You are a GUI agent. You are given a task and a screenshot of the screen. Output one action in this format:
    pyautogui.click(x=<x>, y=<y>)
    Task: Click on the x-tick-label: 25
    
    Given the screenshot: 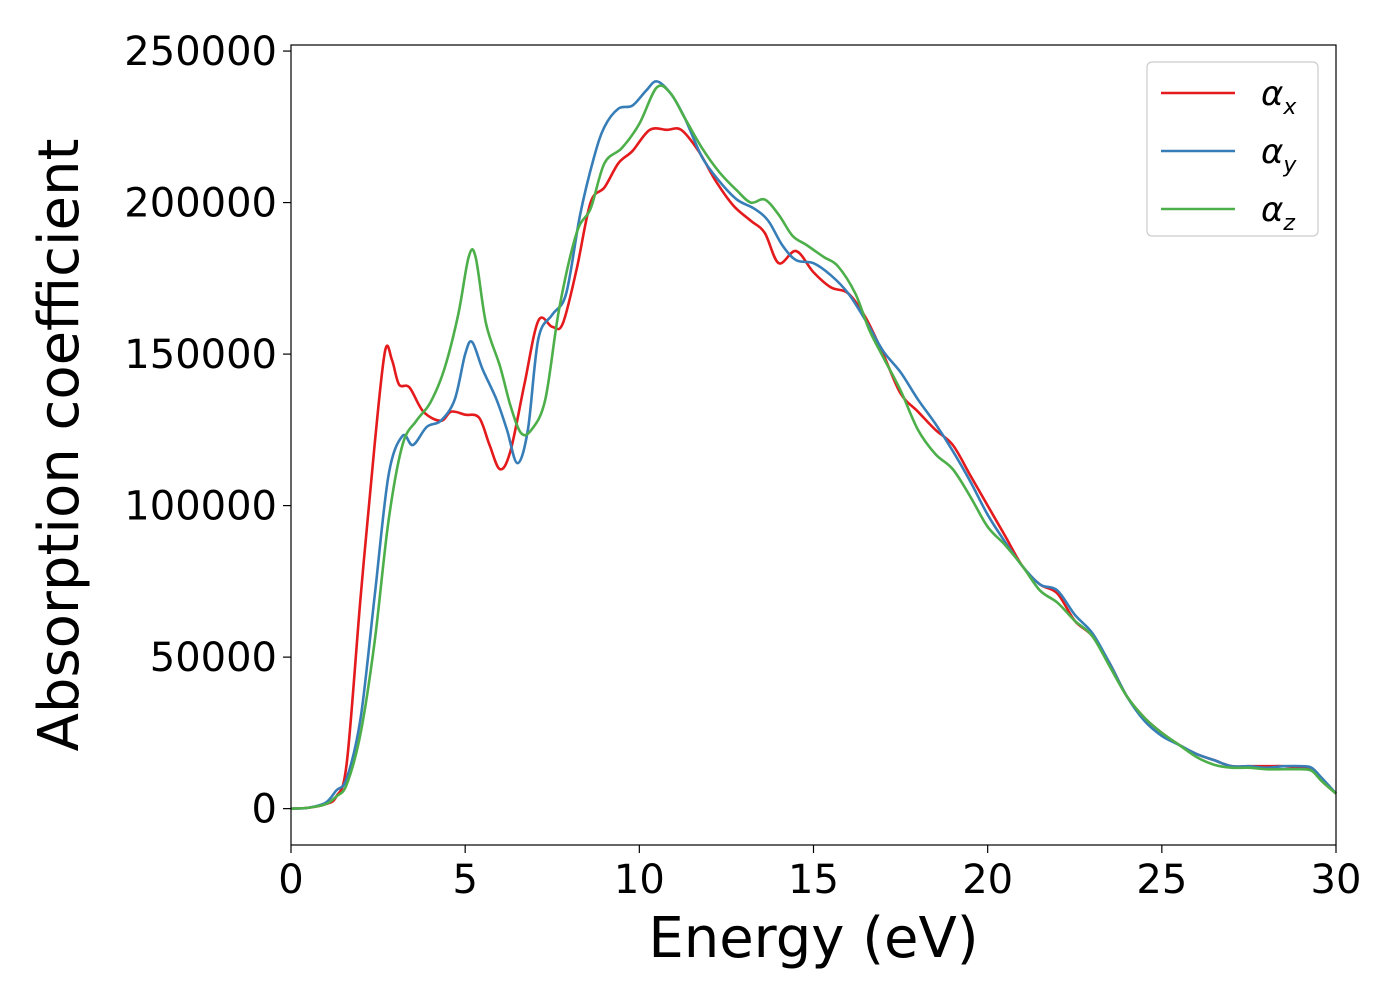 What is the action you would take?
    pyautogui.click(x=1161, y=880)
    